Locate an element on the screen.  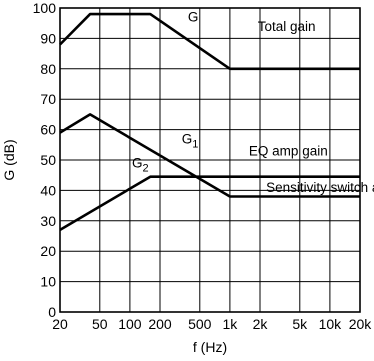
annotation-g2-main: G2 is located at coordinates (140, 165).